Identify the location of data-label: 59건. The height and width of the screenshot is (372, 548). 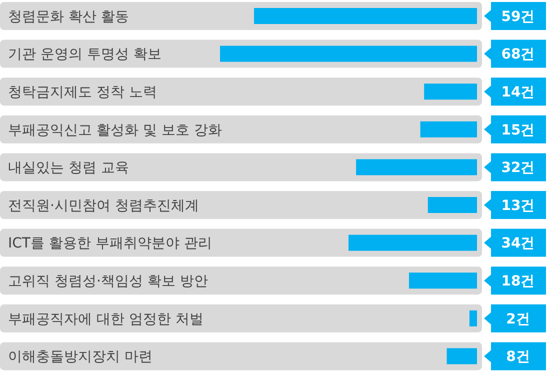
(518, 16).